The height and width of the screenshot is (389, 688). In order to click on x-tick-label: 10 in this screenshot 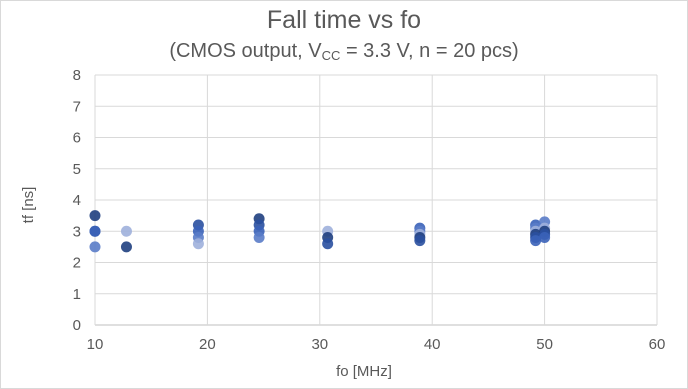, I will do `click(95, 344)`.